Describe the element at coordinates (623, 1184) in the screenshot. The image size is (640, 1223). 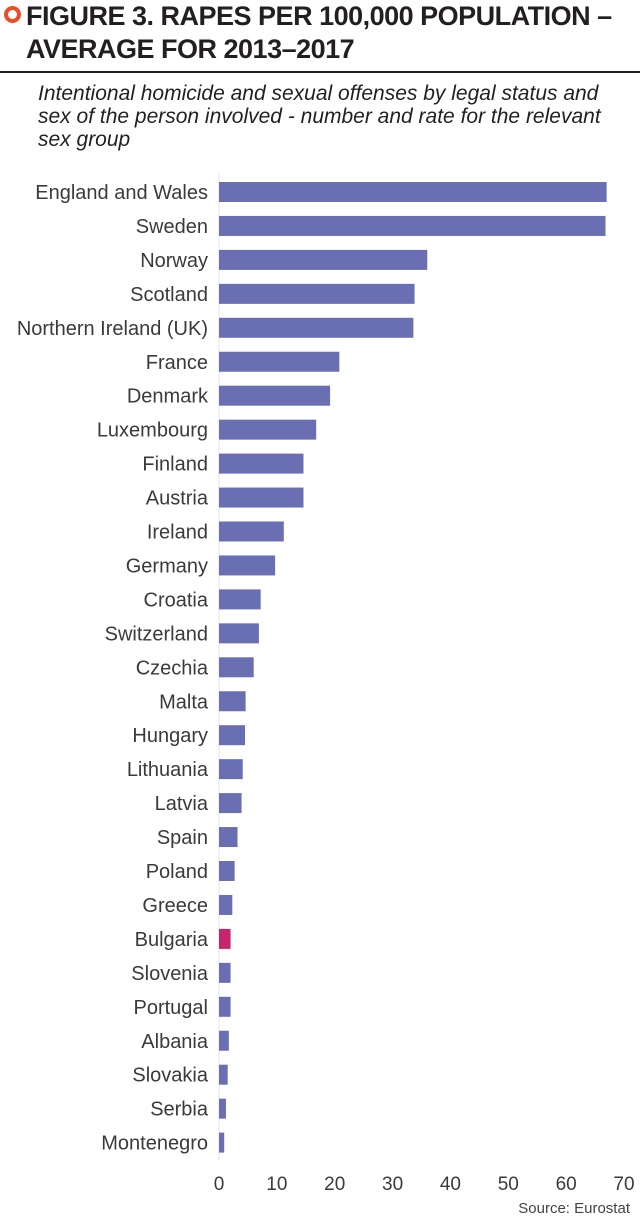
I see `x-tick-label: 70` at that location.